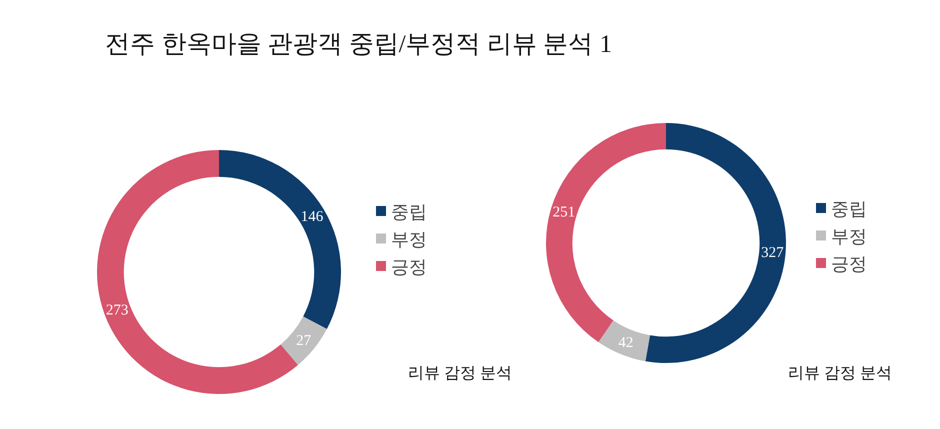  I want to click on data-label: 146, so click(312, 216).